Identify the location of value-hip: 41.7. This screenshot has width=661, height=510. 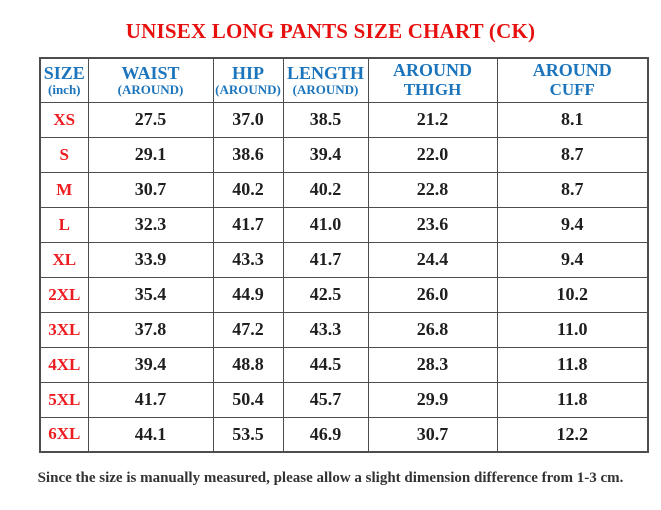
(248, 224).